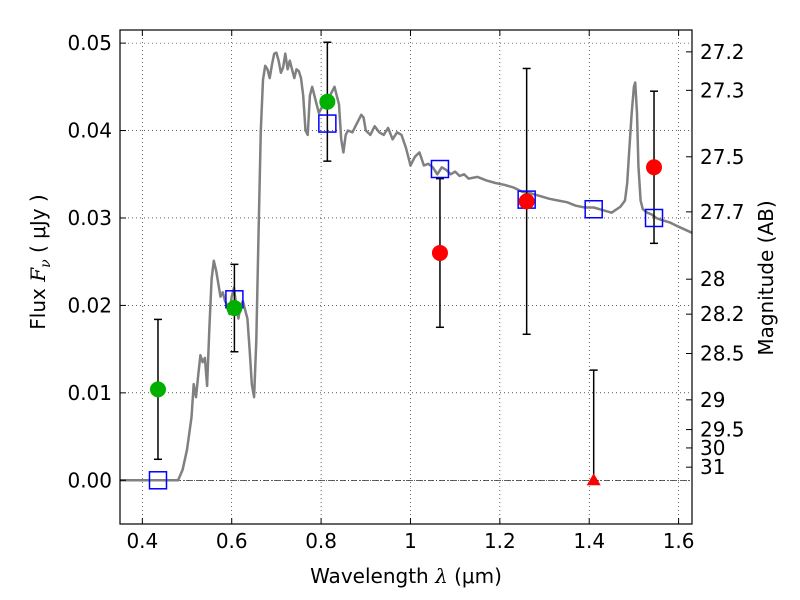 The height and width of the screenshot is (600, 800). I want to click on mag-tick-label: 29.5, so click(722, 430).